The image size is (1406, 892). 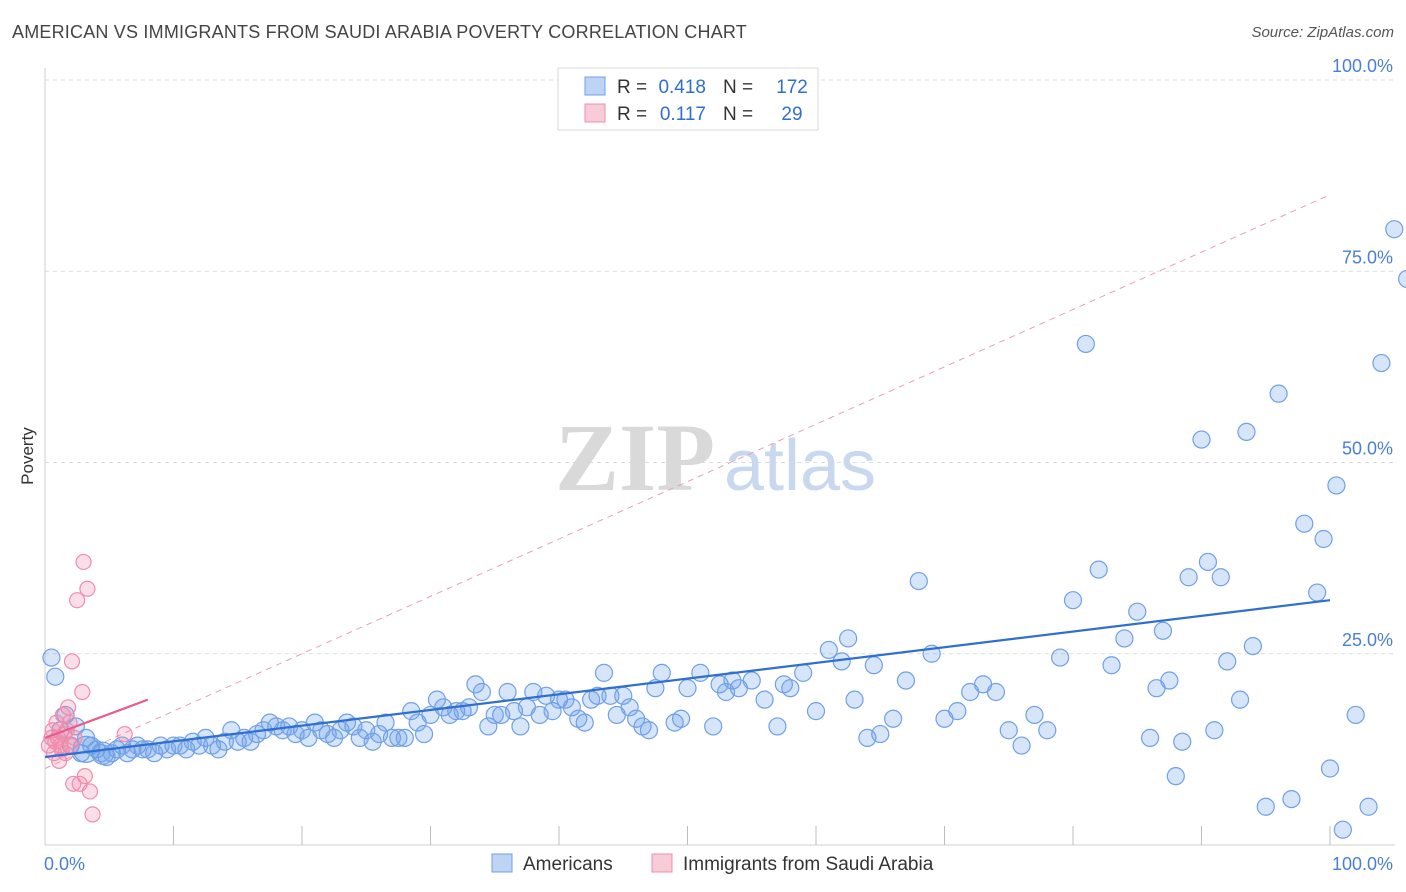 I want to click on series-legend: Americans Immigrants from Saudi Arabia, so click(x=712, y=864).